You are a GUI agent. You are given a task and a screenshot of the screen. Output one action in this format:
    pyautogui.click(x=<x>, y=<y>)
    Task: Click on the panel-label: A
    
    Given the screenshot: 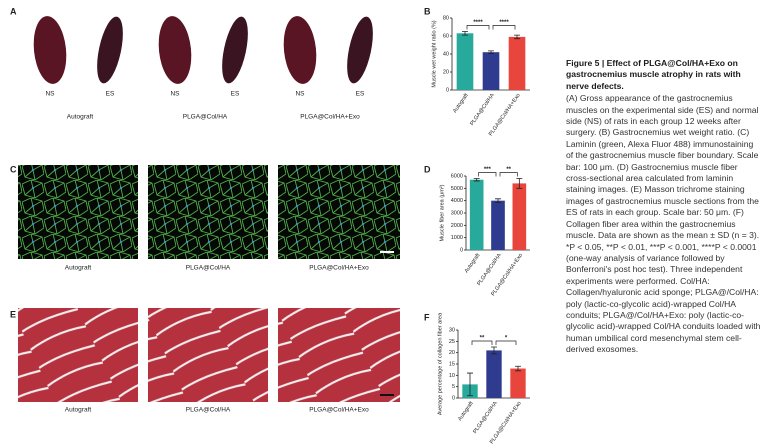 What is the action you would take?
    pyautogui.click(x=13, y=11)
    